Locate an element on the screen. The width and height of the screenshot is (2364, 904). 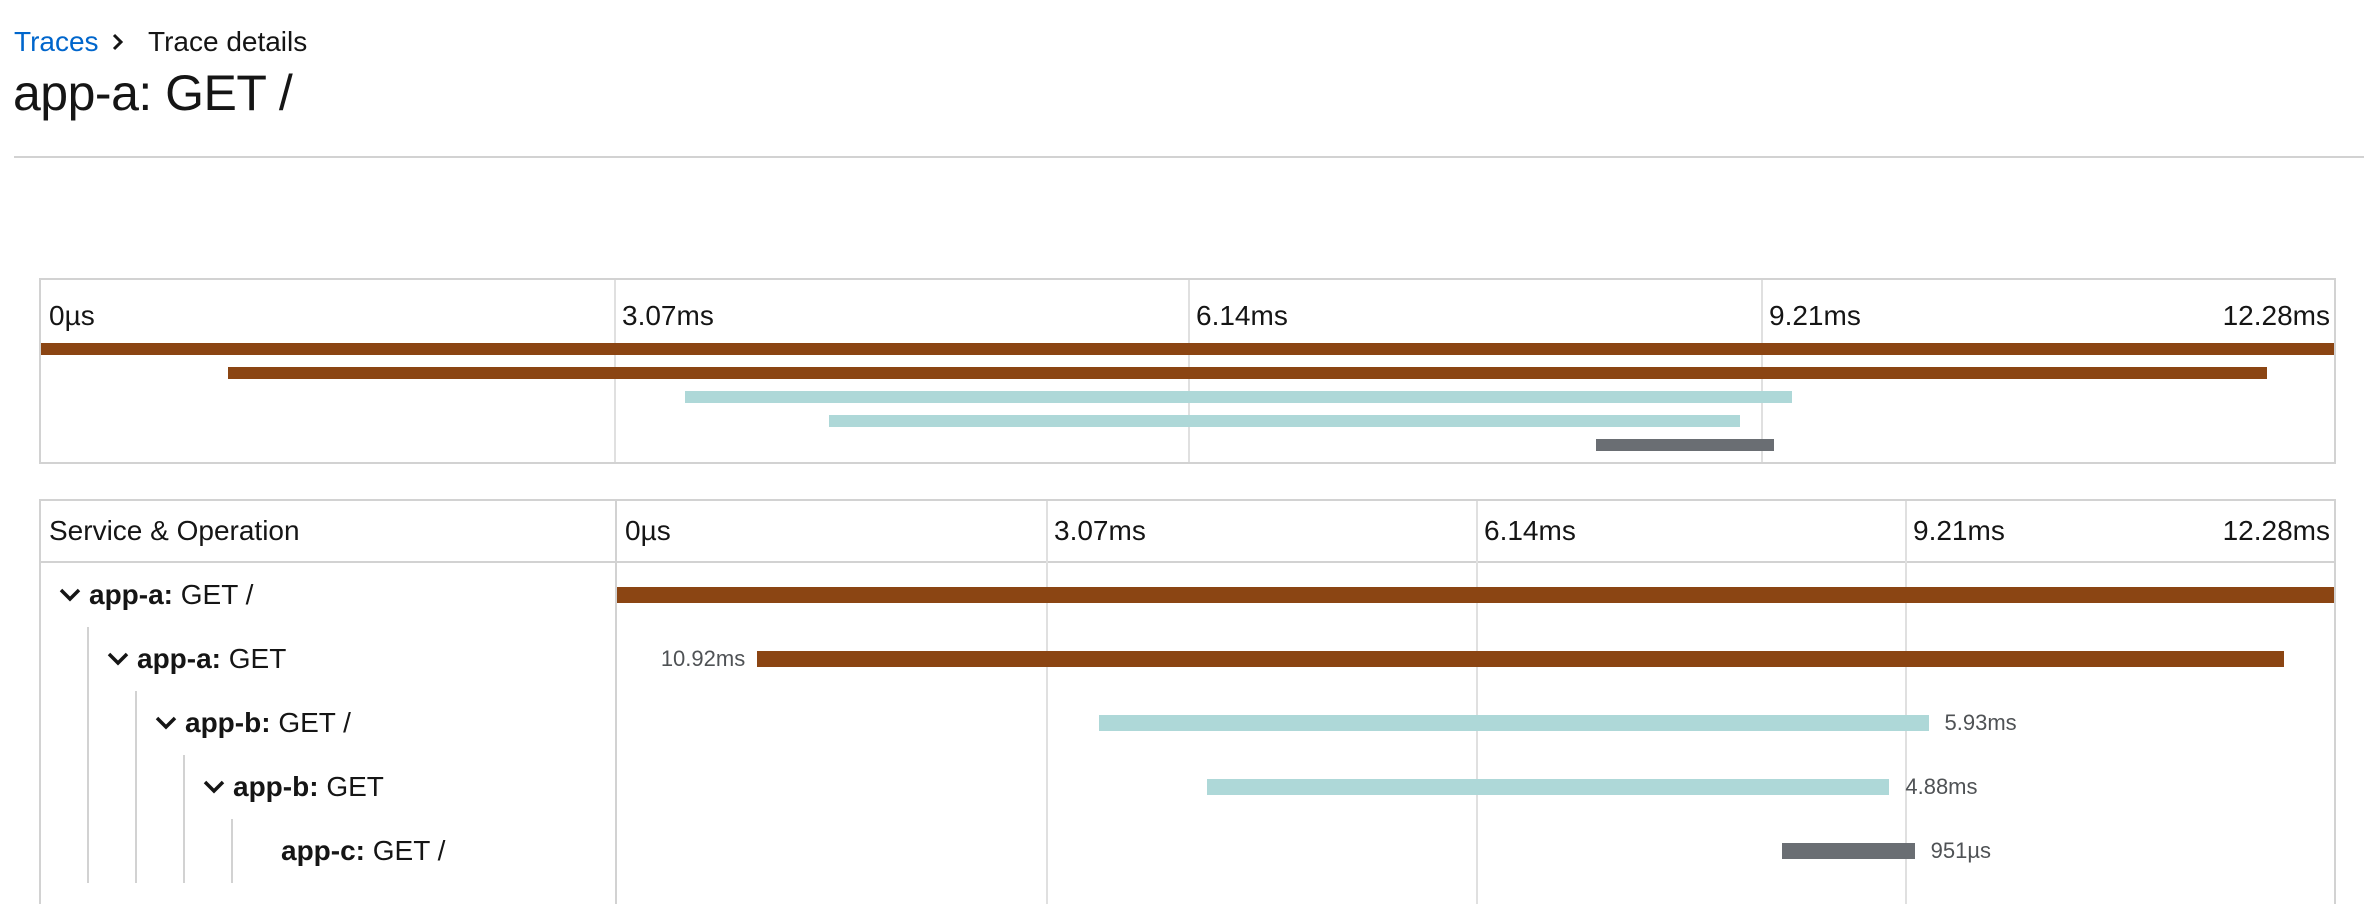
minimap-tick-label: 12.28ms is located at coordinates (2276, 315).